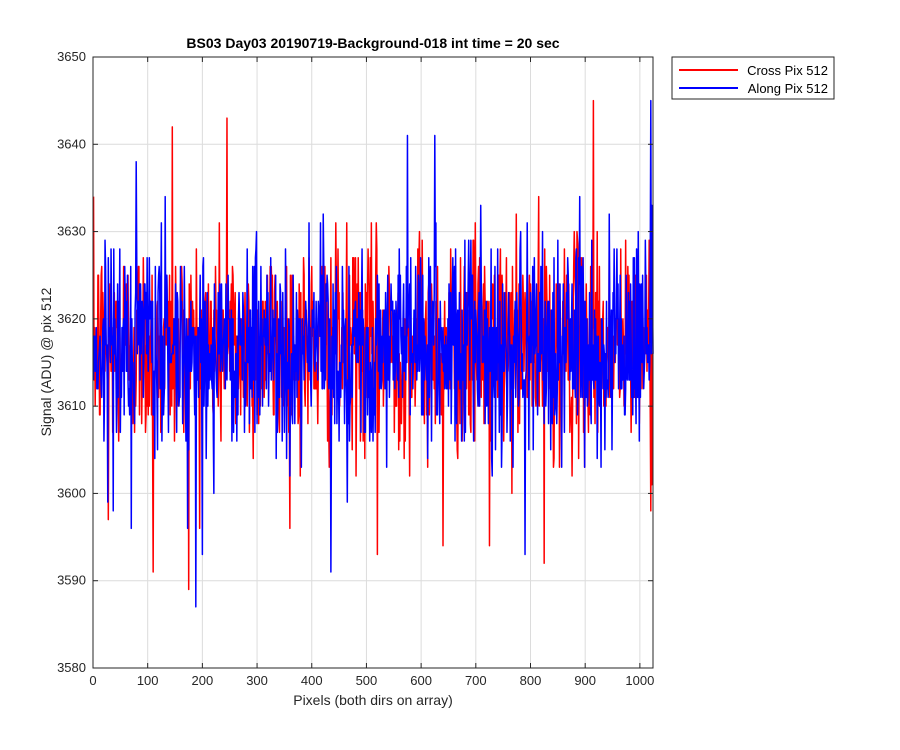 The width and height of the screenshot is (900, 750). What do you see at coordinates (46, 361) in the screenshot?
I see `y-axis-label: Signal (ADU) @ pix 512` at bounding box center [46, 361].